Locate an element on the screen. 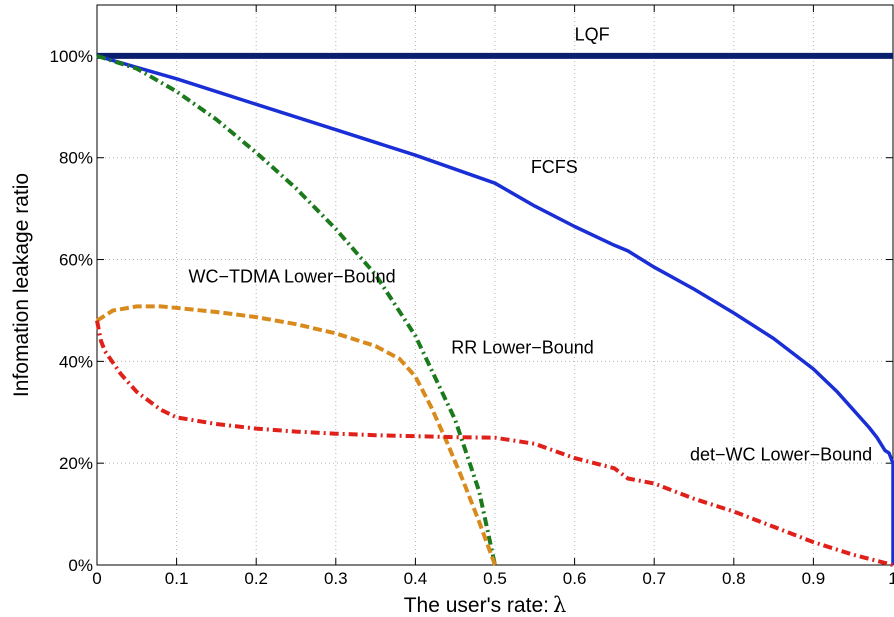 The image size is (894, 617). x-tick-label: 0.8 is located at coordinates (734, 578).